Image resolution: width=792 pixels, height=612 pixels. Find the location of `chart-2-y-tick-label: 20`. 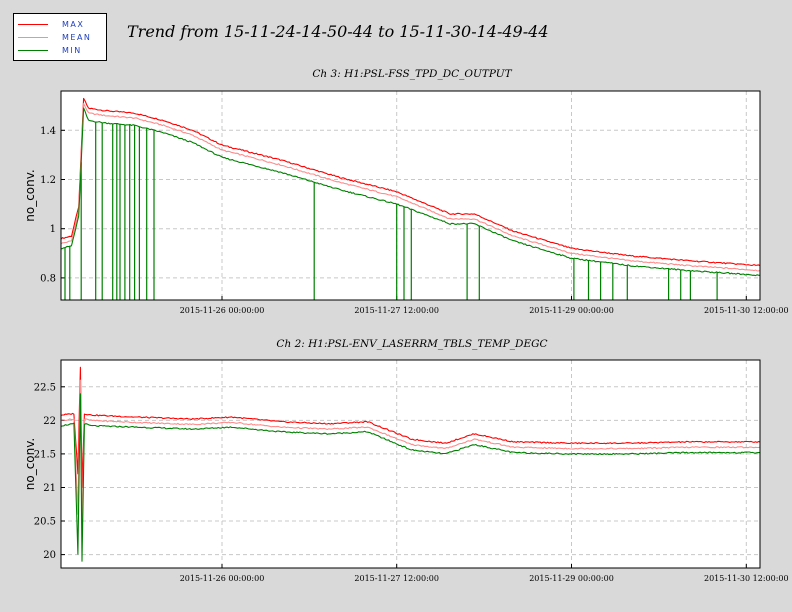

chart-2-y-tick-label: 20 is located at coordinates (49, 555).